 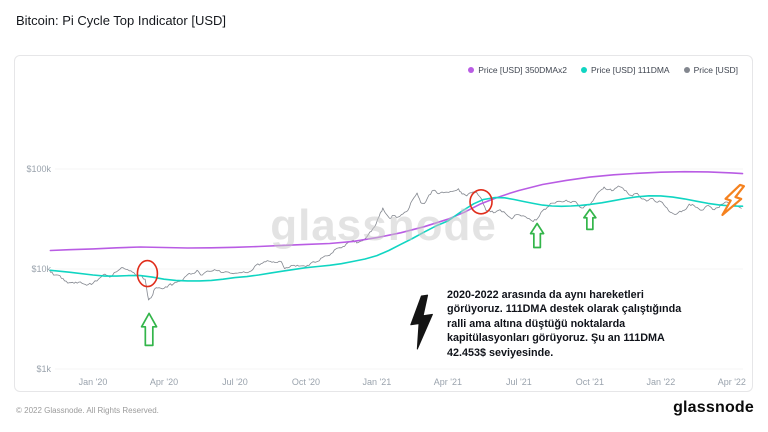 I want to click on x-axis-tick-label: Jan '20, so click(x=93, y=382).